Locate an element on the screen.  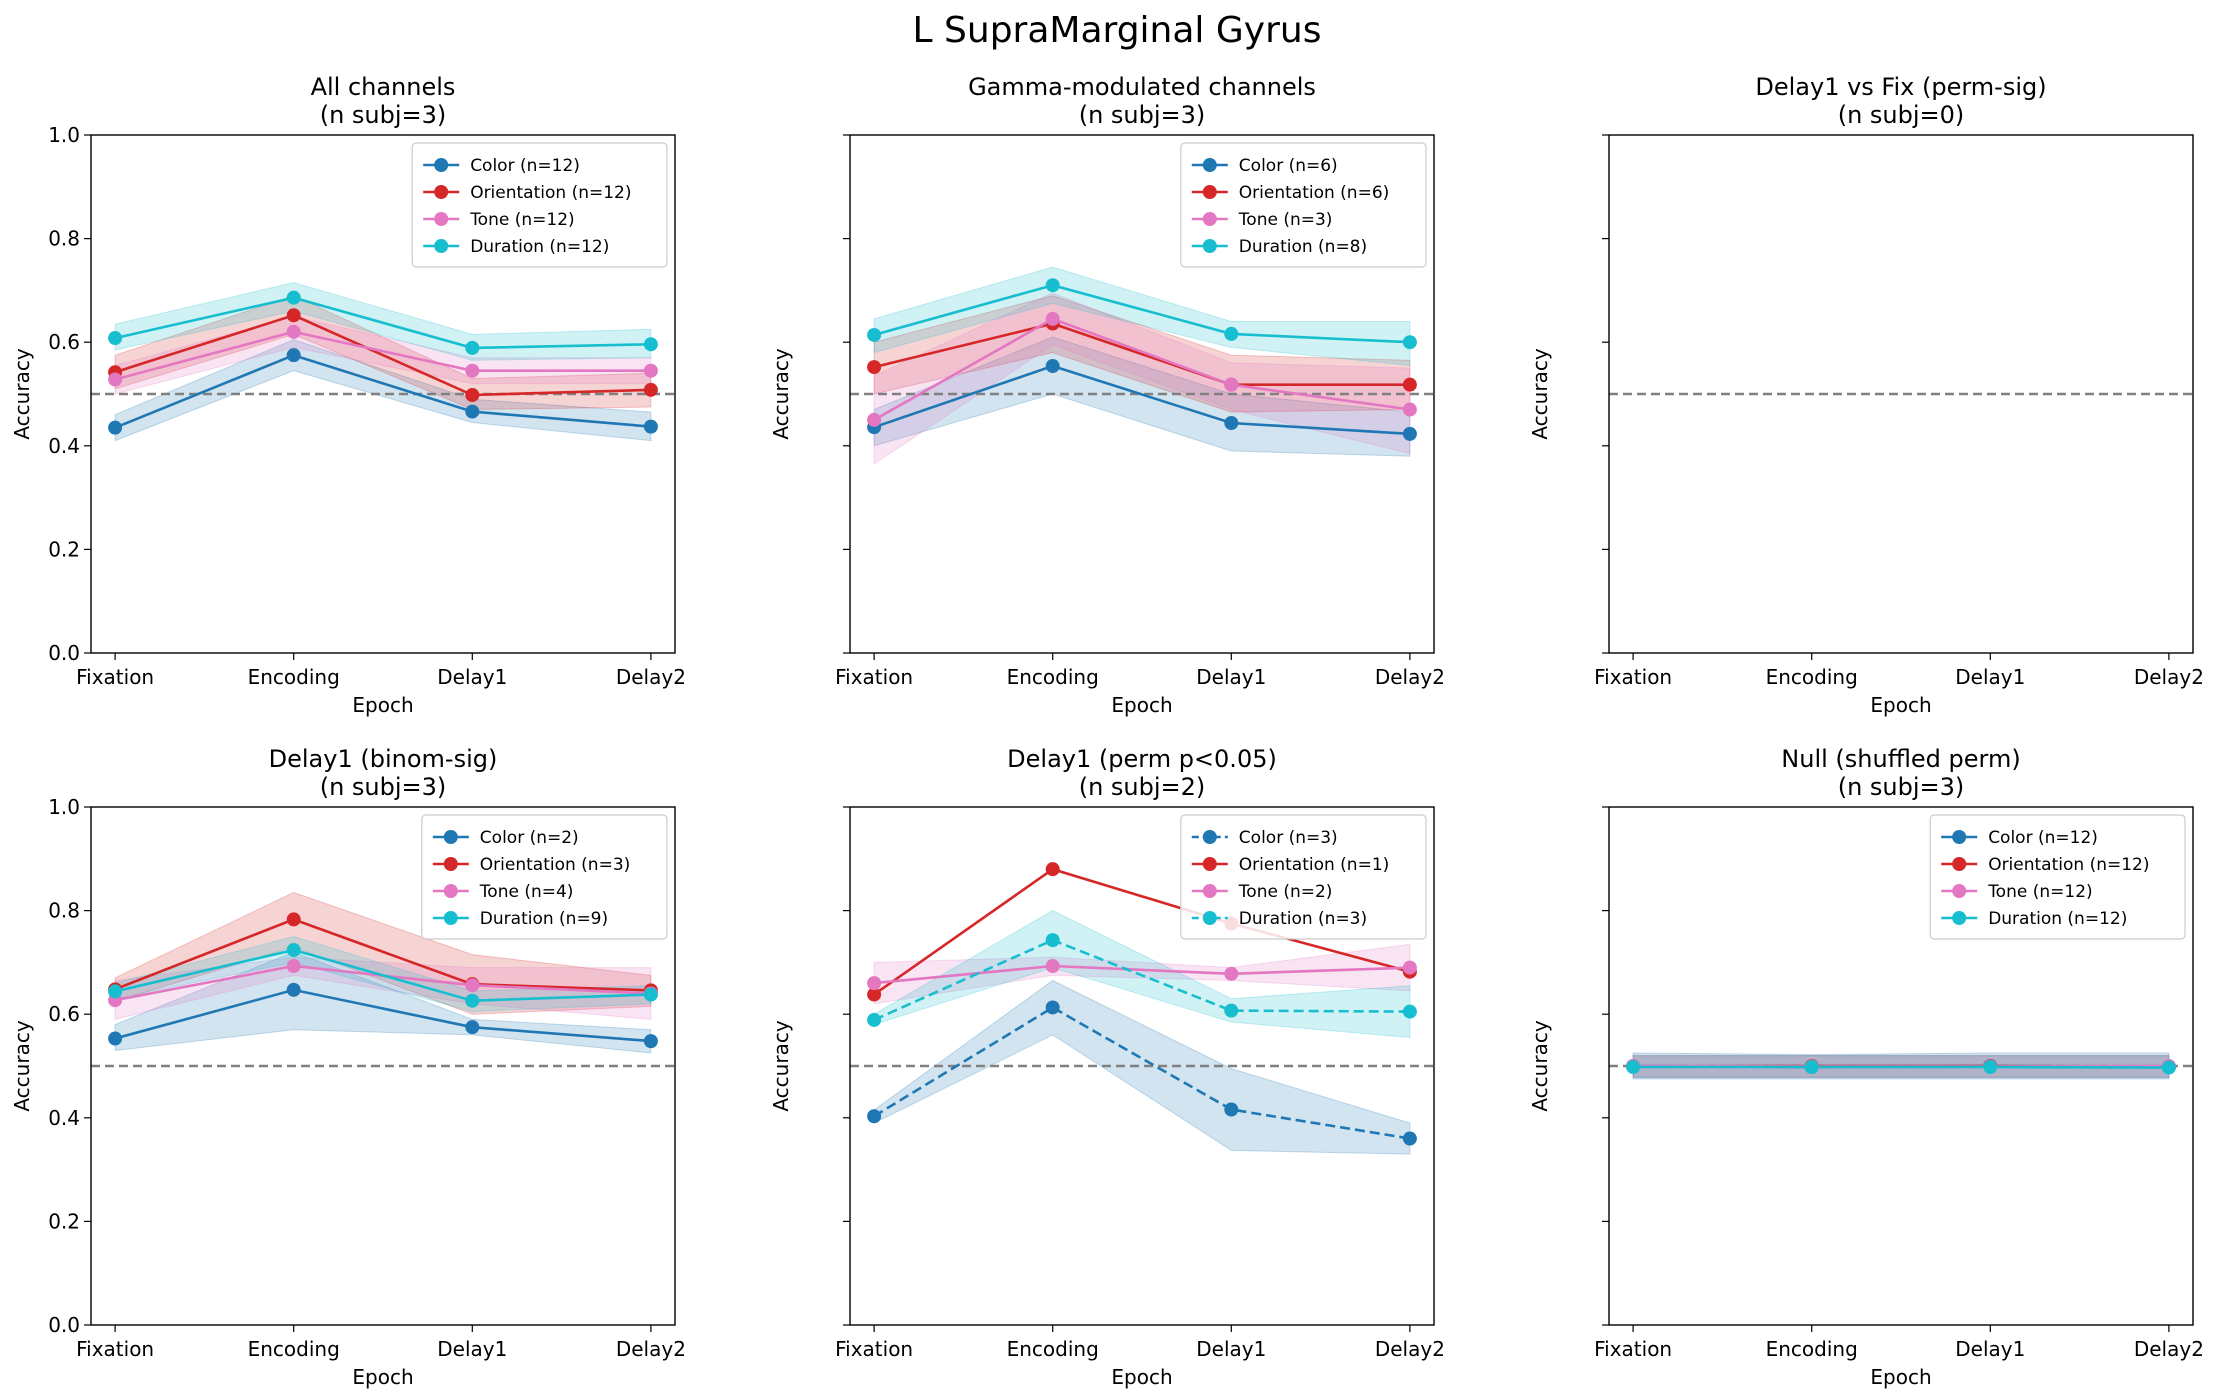
legend-label-orientation: Orientation (n=3) is located at coordinates (555, 865).